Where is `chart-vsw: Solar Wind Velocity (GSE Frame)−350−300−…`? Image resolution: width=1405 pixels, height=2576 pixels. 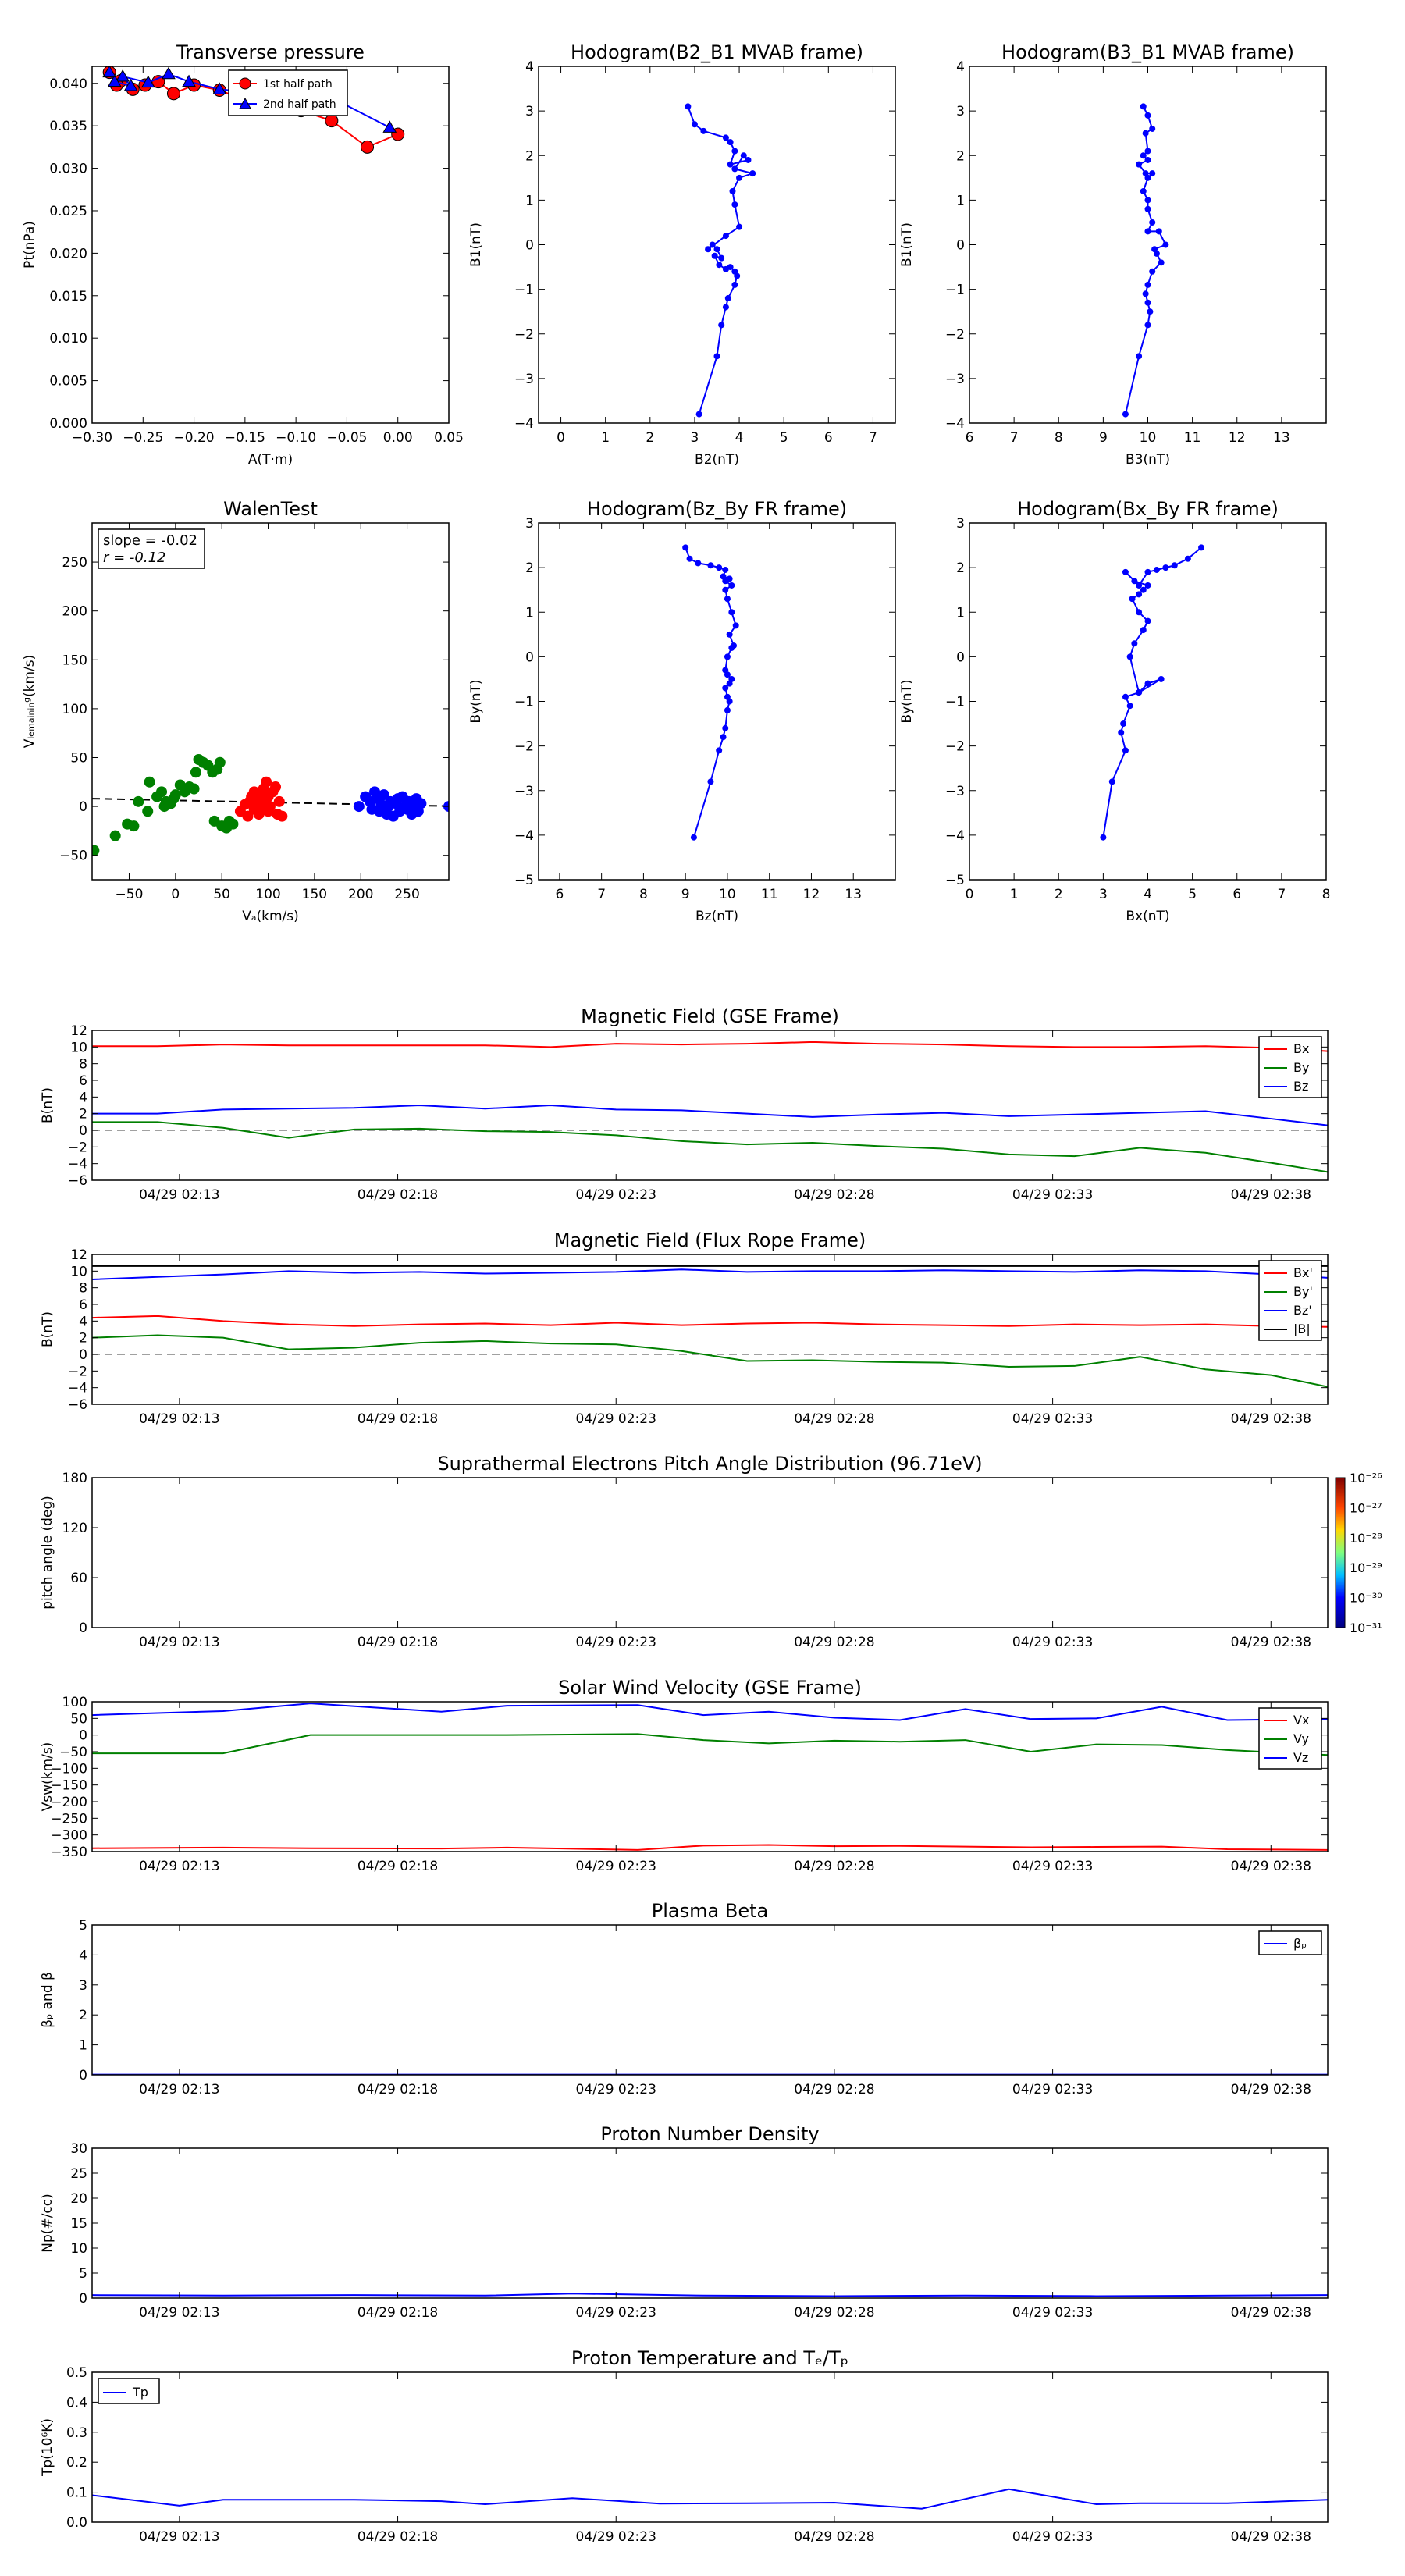 chart-vsw: Solar Wind Velocity (GSE Frame)−350−300−… is located at coordinates (684, 1776).